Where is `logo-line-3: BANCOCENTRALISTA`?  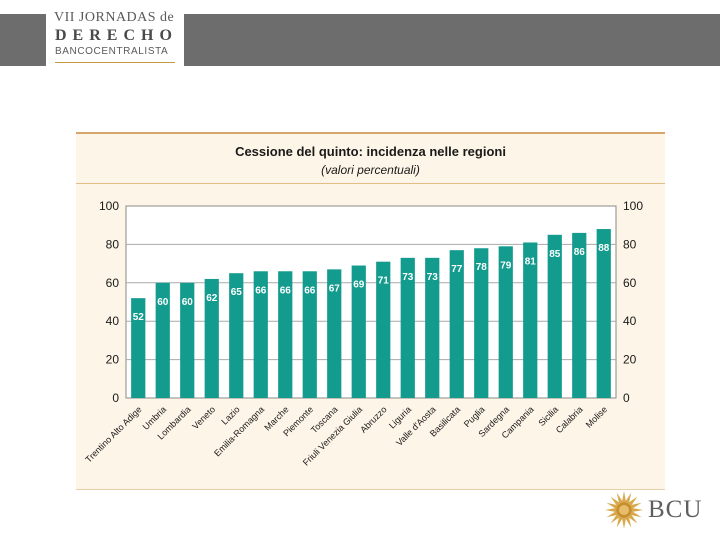 logo-line-3: BANCOCENTRALISTA is located at coordinates (112, 51).